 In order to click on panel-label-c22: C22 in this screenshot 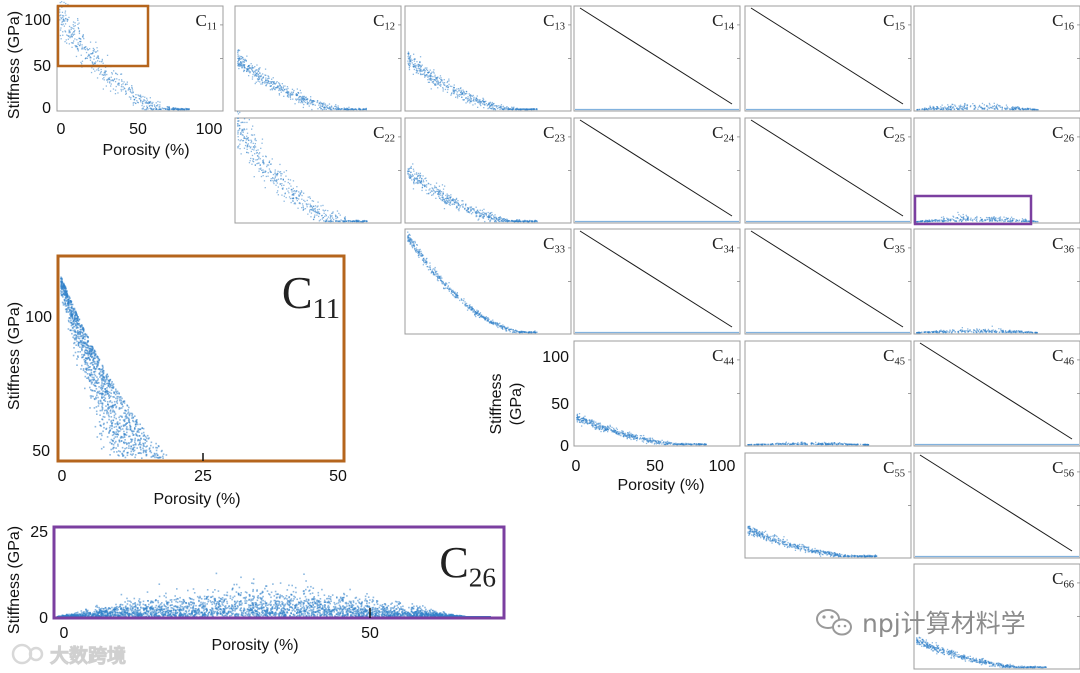, I will do `click(384, 134)`.